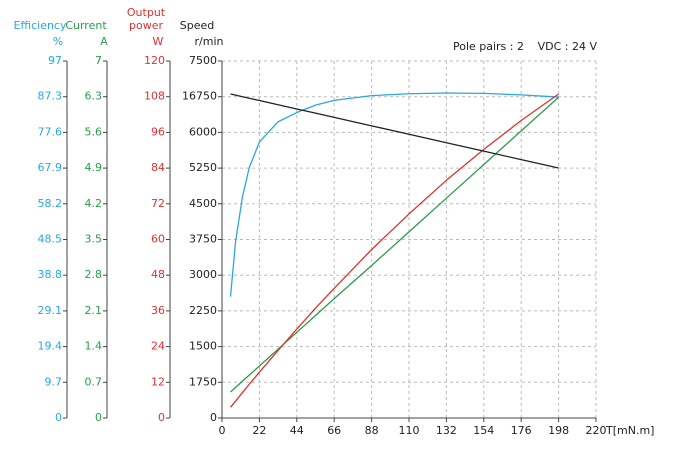 The width and height of the screenshot is (692, 451). What do you see at coordinates (409, 430) in the screenshot?
I see `x-tick-label: 110` at bounding box center [409, 430].